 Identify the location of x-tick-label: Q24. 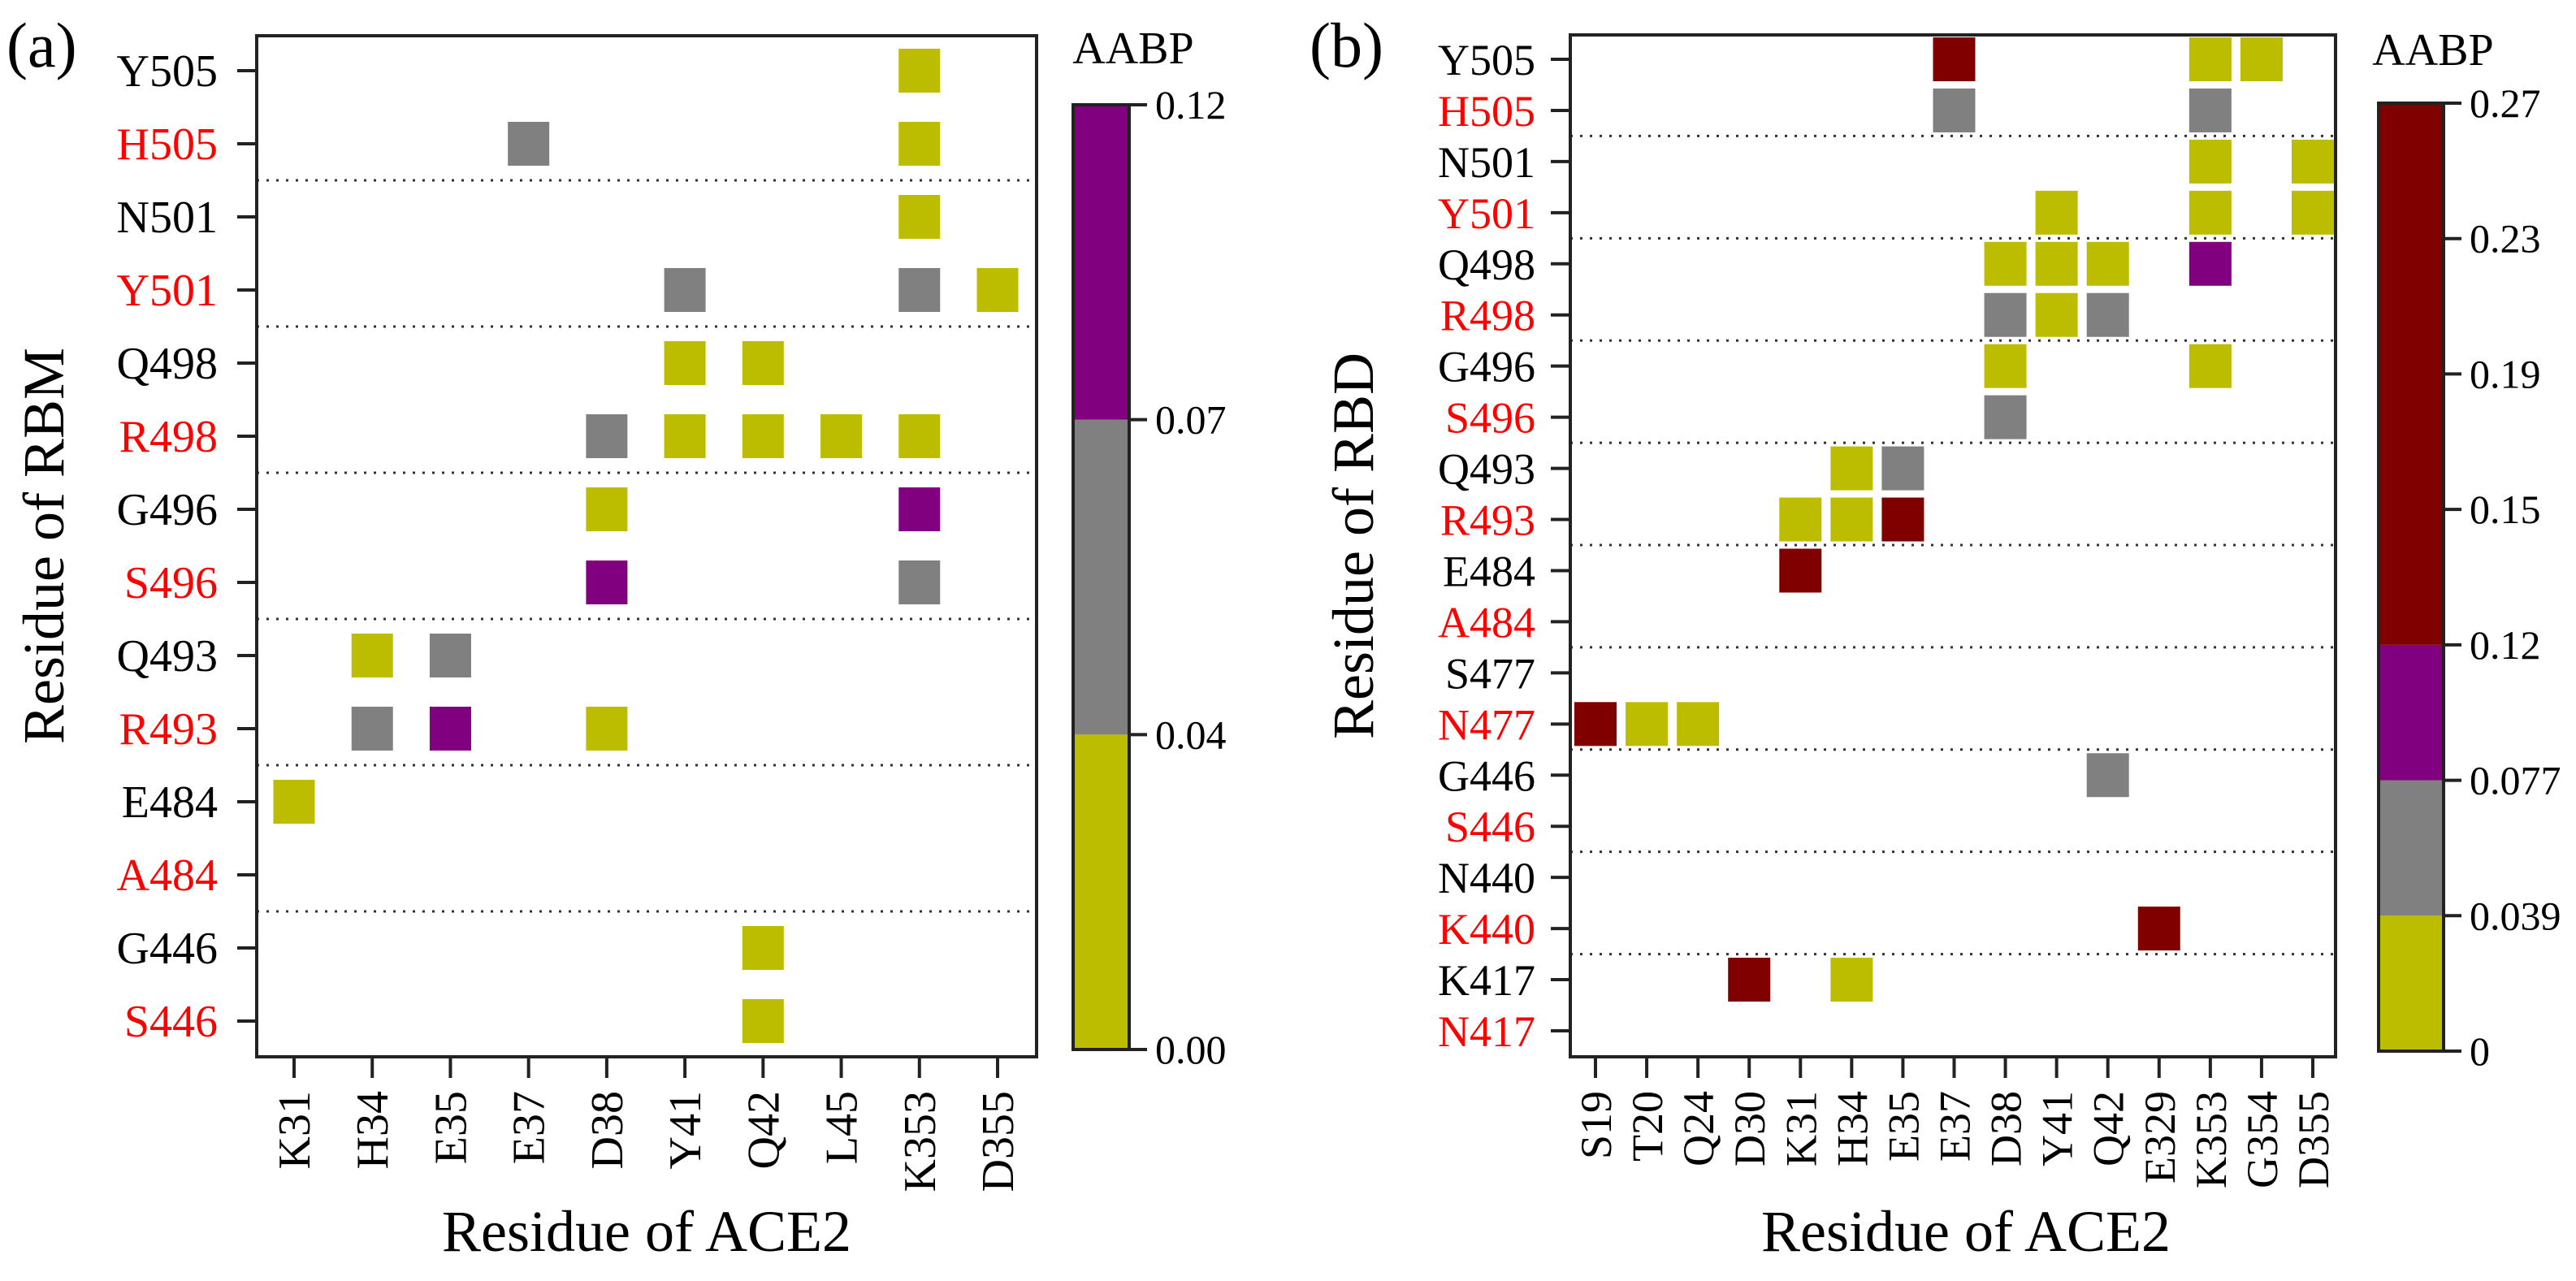
(1698, 1128).